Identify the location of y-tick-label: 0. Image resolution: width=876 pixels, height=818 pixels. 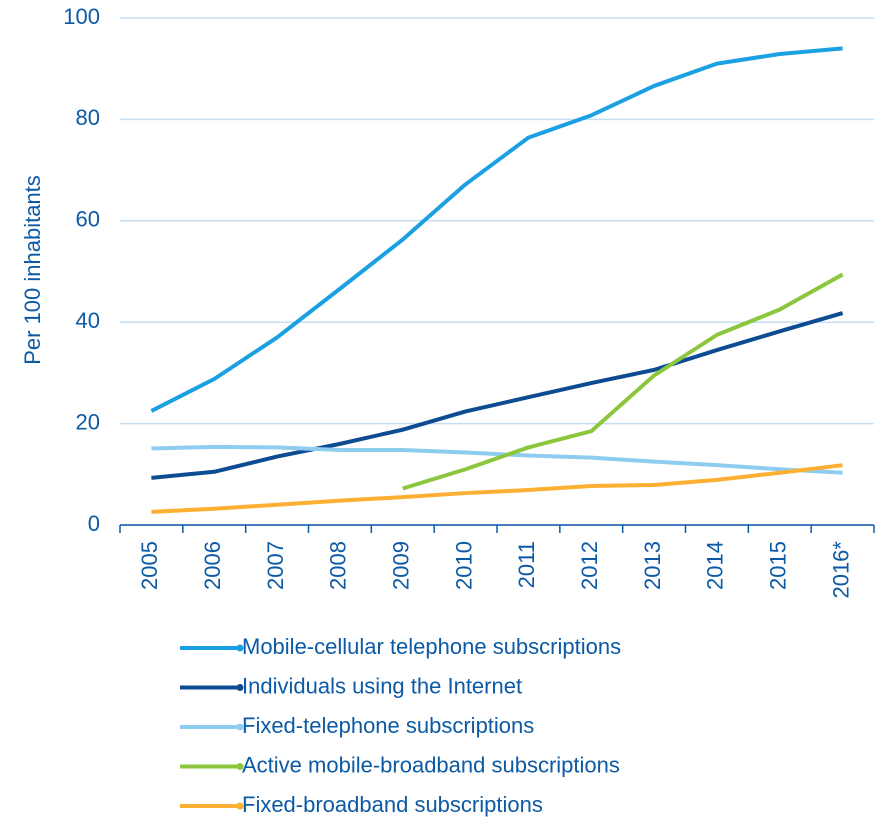
(94, 523).